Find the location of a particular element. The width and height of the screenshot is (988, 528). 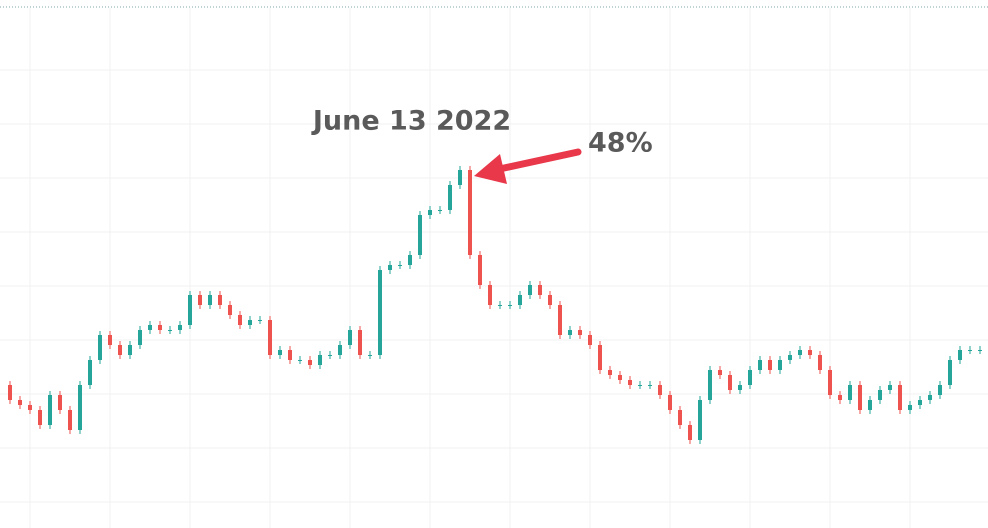

arrow-head is located at coordinates (490, 169).